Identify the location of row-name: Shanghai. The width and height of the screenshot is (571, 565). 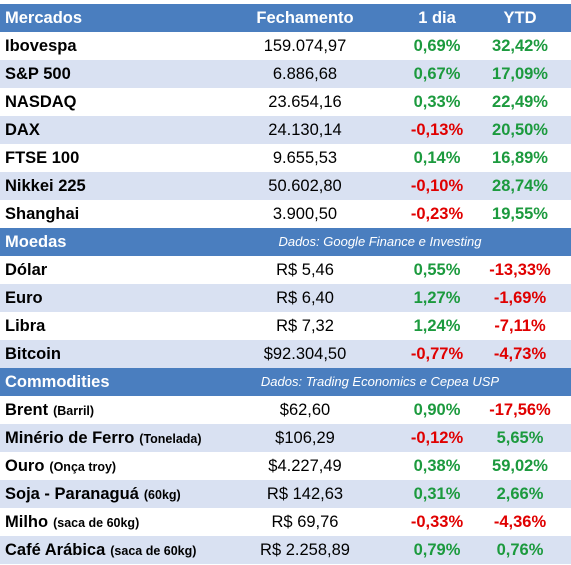
(42, 214).